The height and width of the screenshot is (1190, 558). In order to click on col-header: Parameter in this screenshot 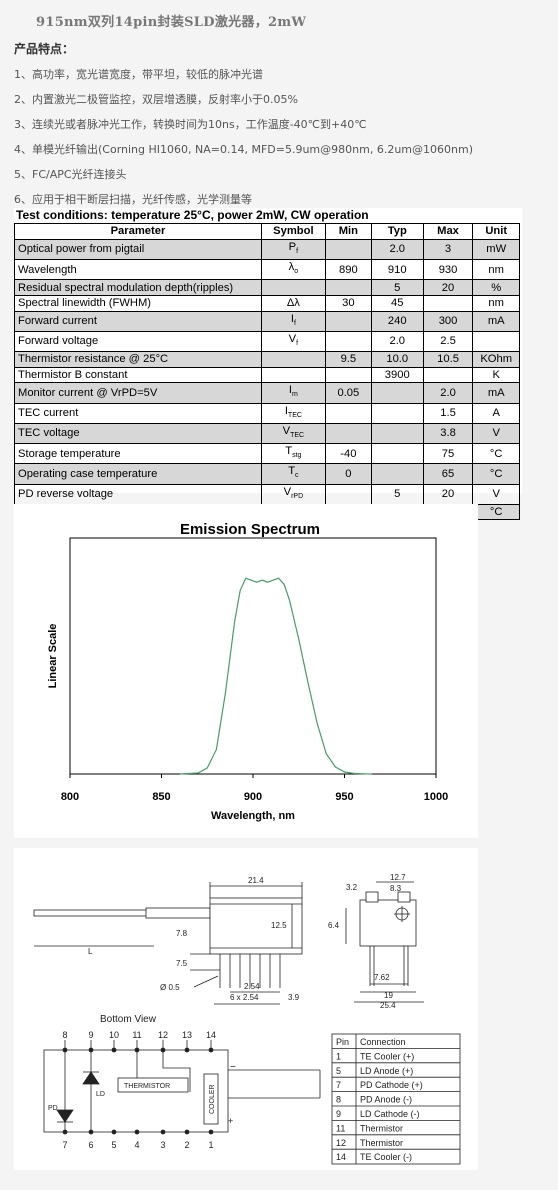, I will do `click(138, 231)`.